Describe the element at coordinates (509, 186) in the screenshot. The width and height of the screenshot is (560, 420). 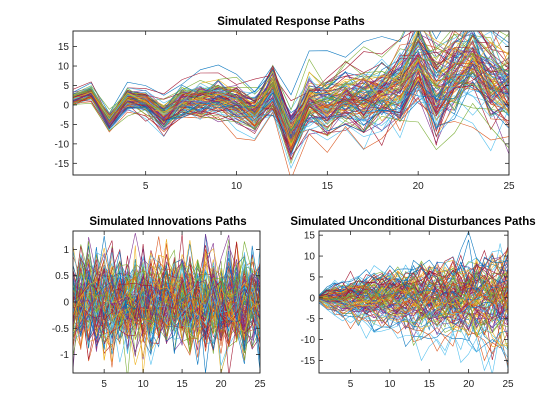
I see `response-xtick-label: 25` at that location.